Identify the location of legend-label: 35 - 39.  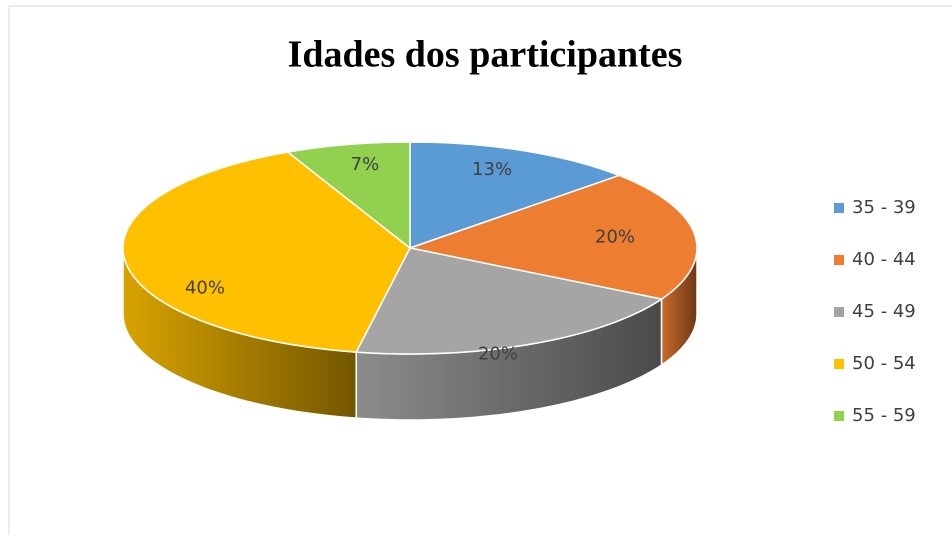
(884, 207).